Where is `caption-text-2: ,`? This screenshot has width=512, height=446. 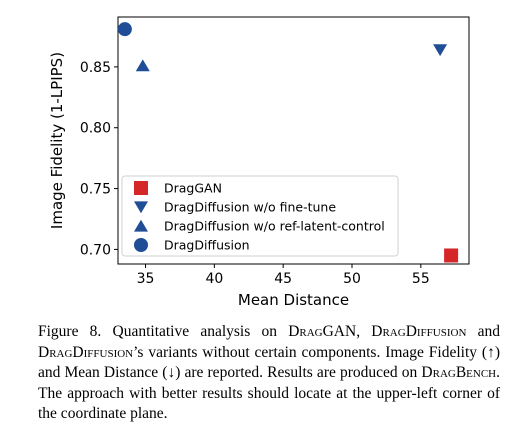
caption-text-2: , is located at coordinates (364, 331).